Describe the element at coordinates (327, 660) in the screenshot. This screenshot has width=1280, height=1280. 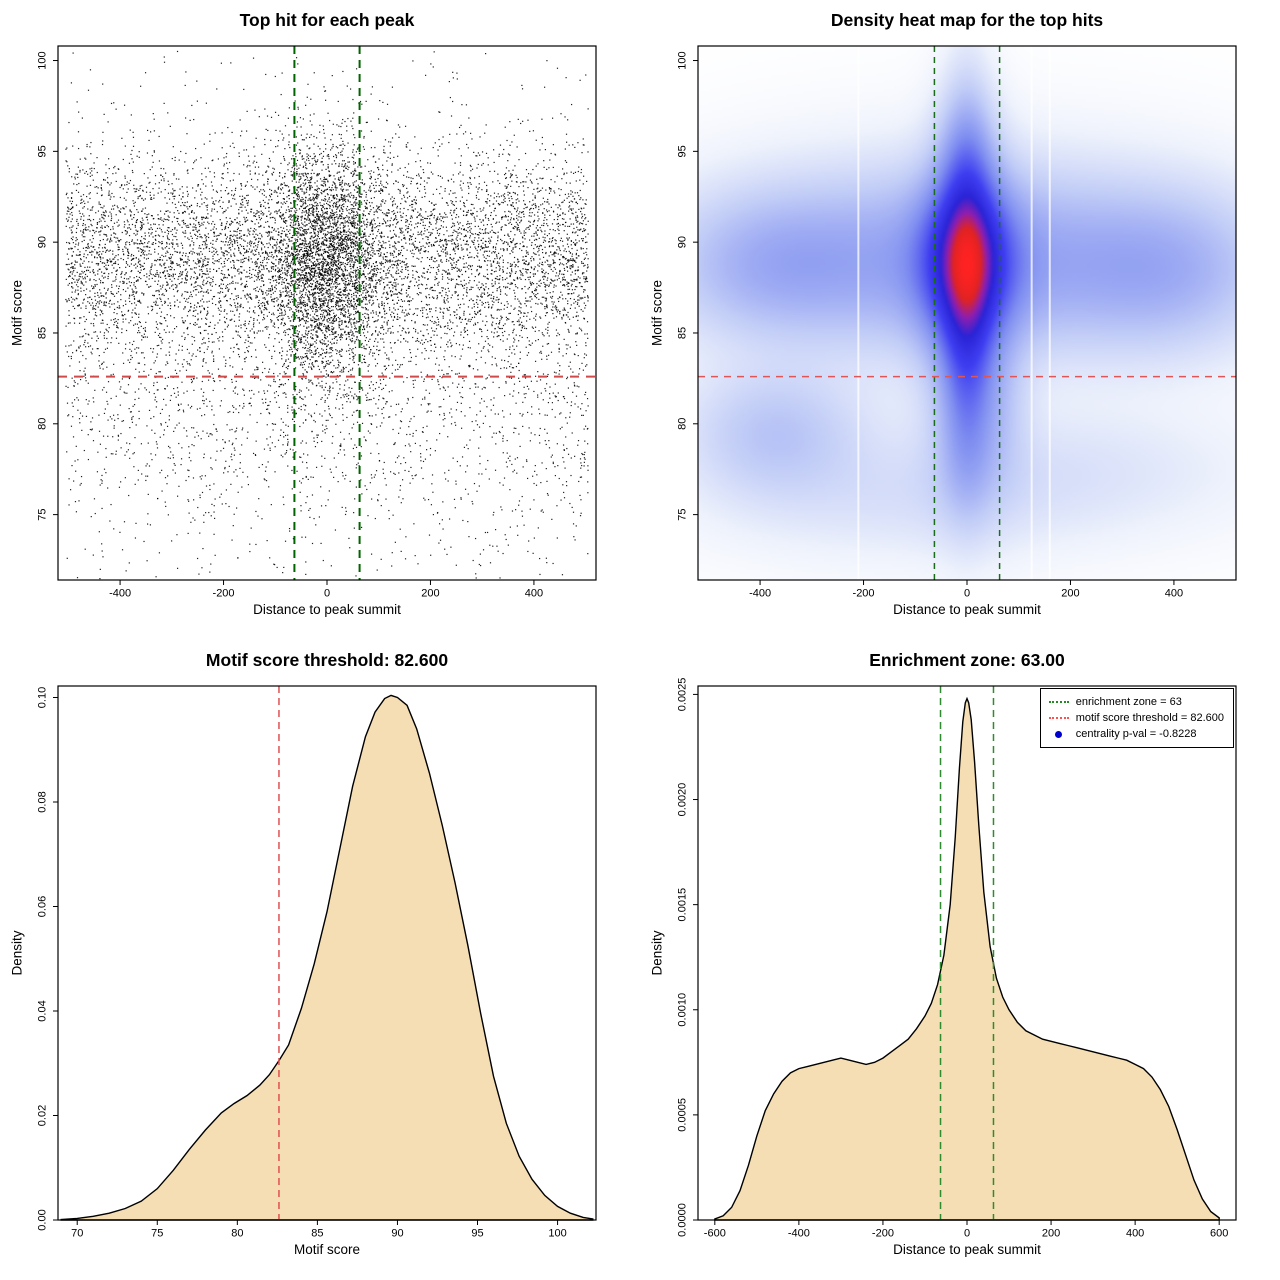
I see `score-density-title: Motif score threshold: 82.600` at that location.